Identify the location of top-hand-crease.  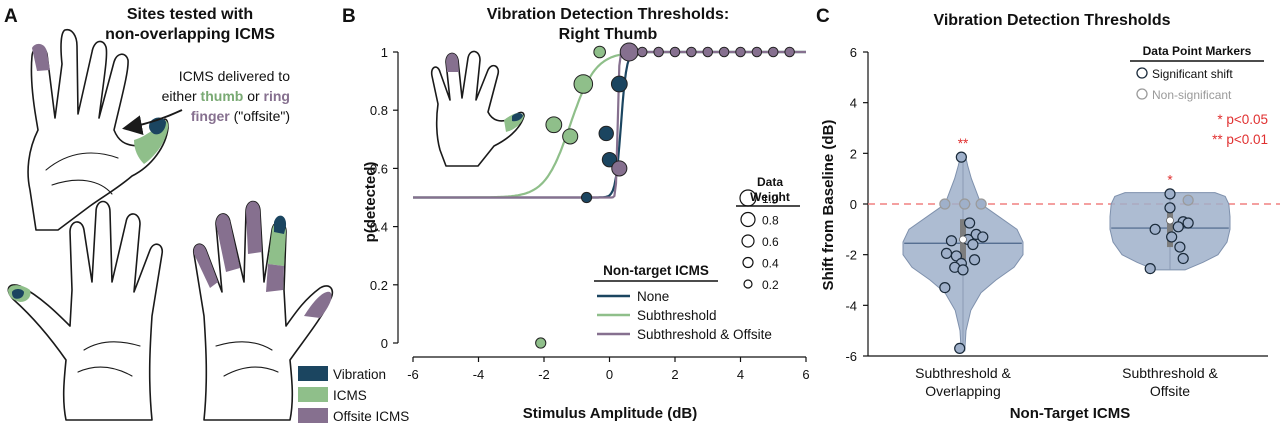
(82, 161).